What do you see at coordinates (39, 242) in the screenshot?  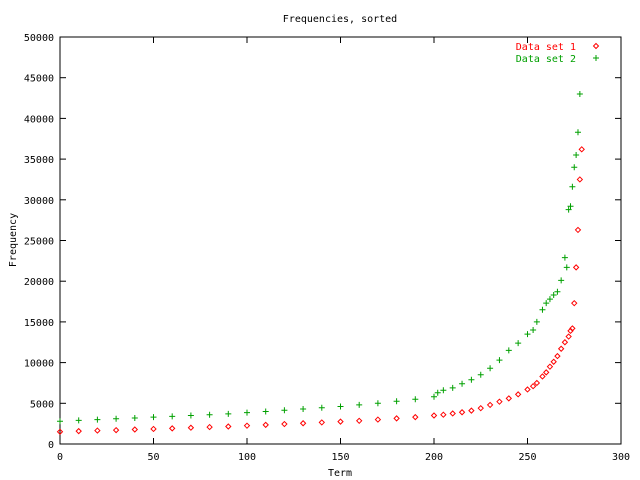 I see `y-tick-label: 25000` at bounding box center [39, 242].